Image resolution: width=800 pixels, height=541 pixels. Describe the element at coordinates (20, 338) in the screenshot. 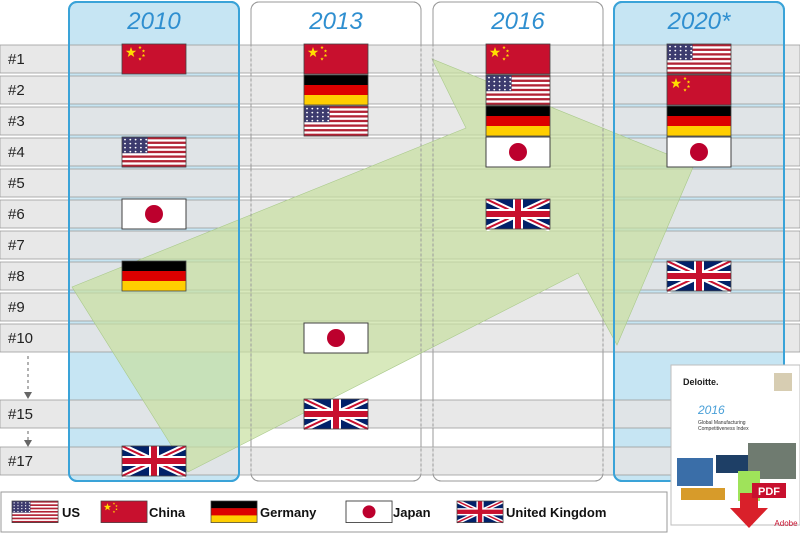

I see `rank-label: #10` at that location.